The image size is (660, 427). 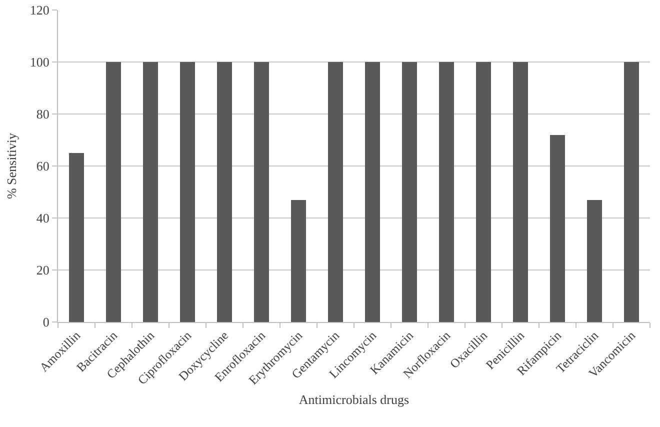 I want to click on y-tick-label: 120, so click(x=40, y=10).